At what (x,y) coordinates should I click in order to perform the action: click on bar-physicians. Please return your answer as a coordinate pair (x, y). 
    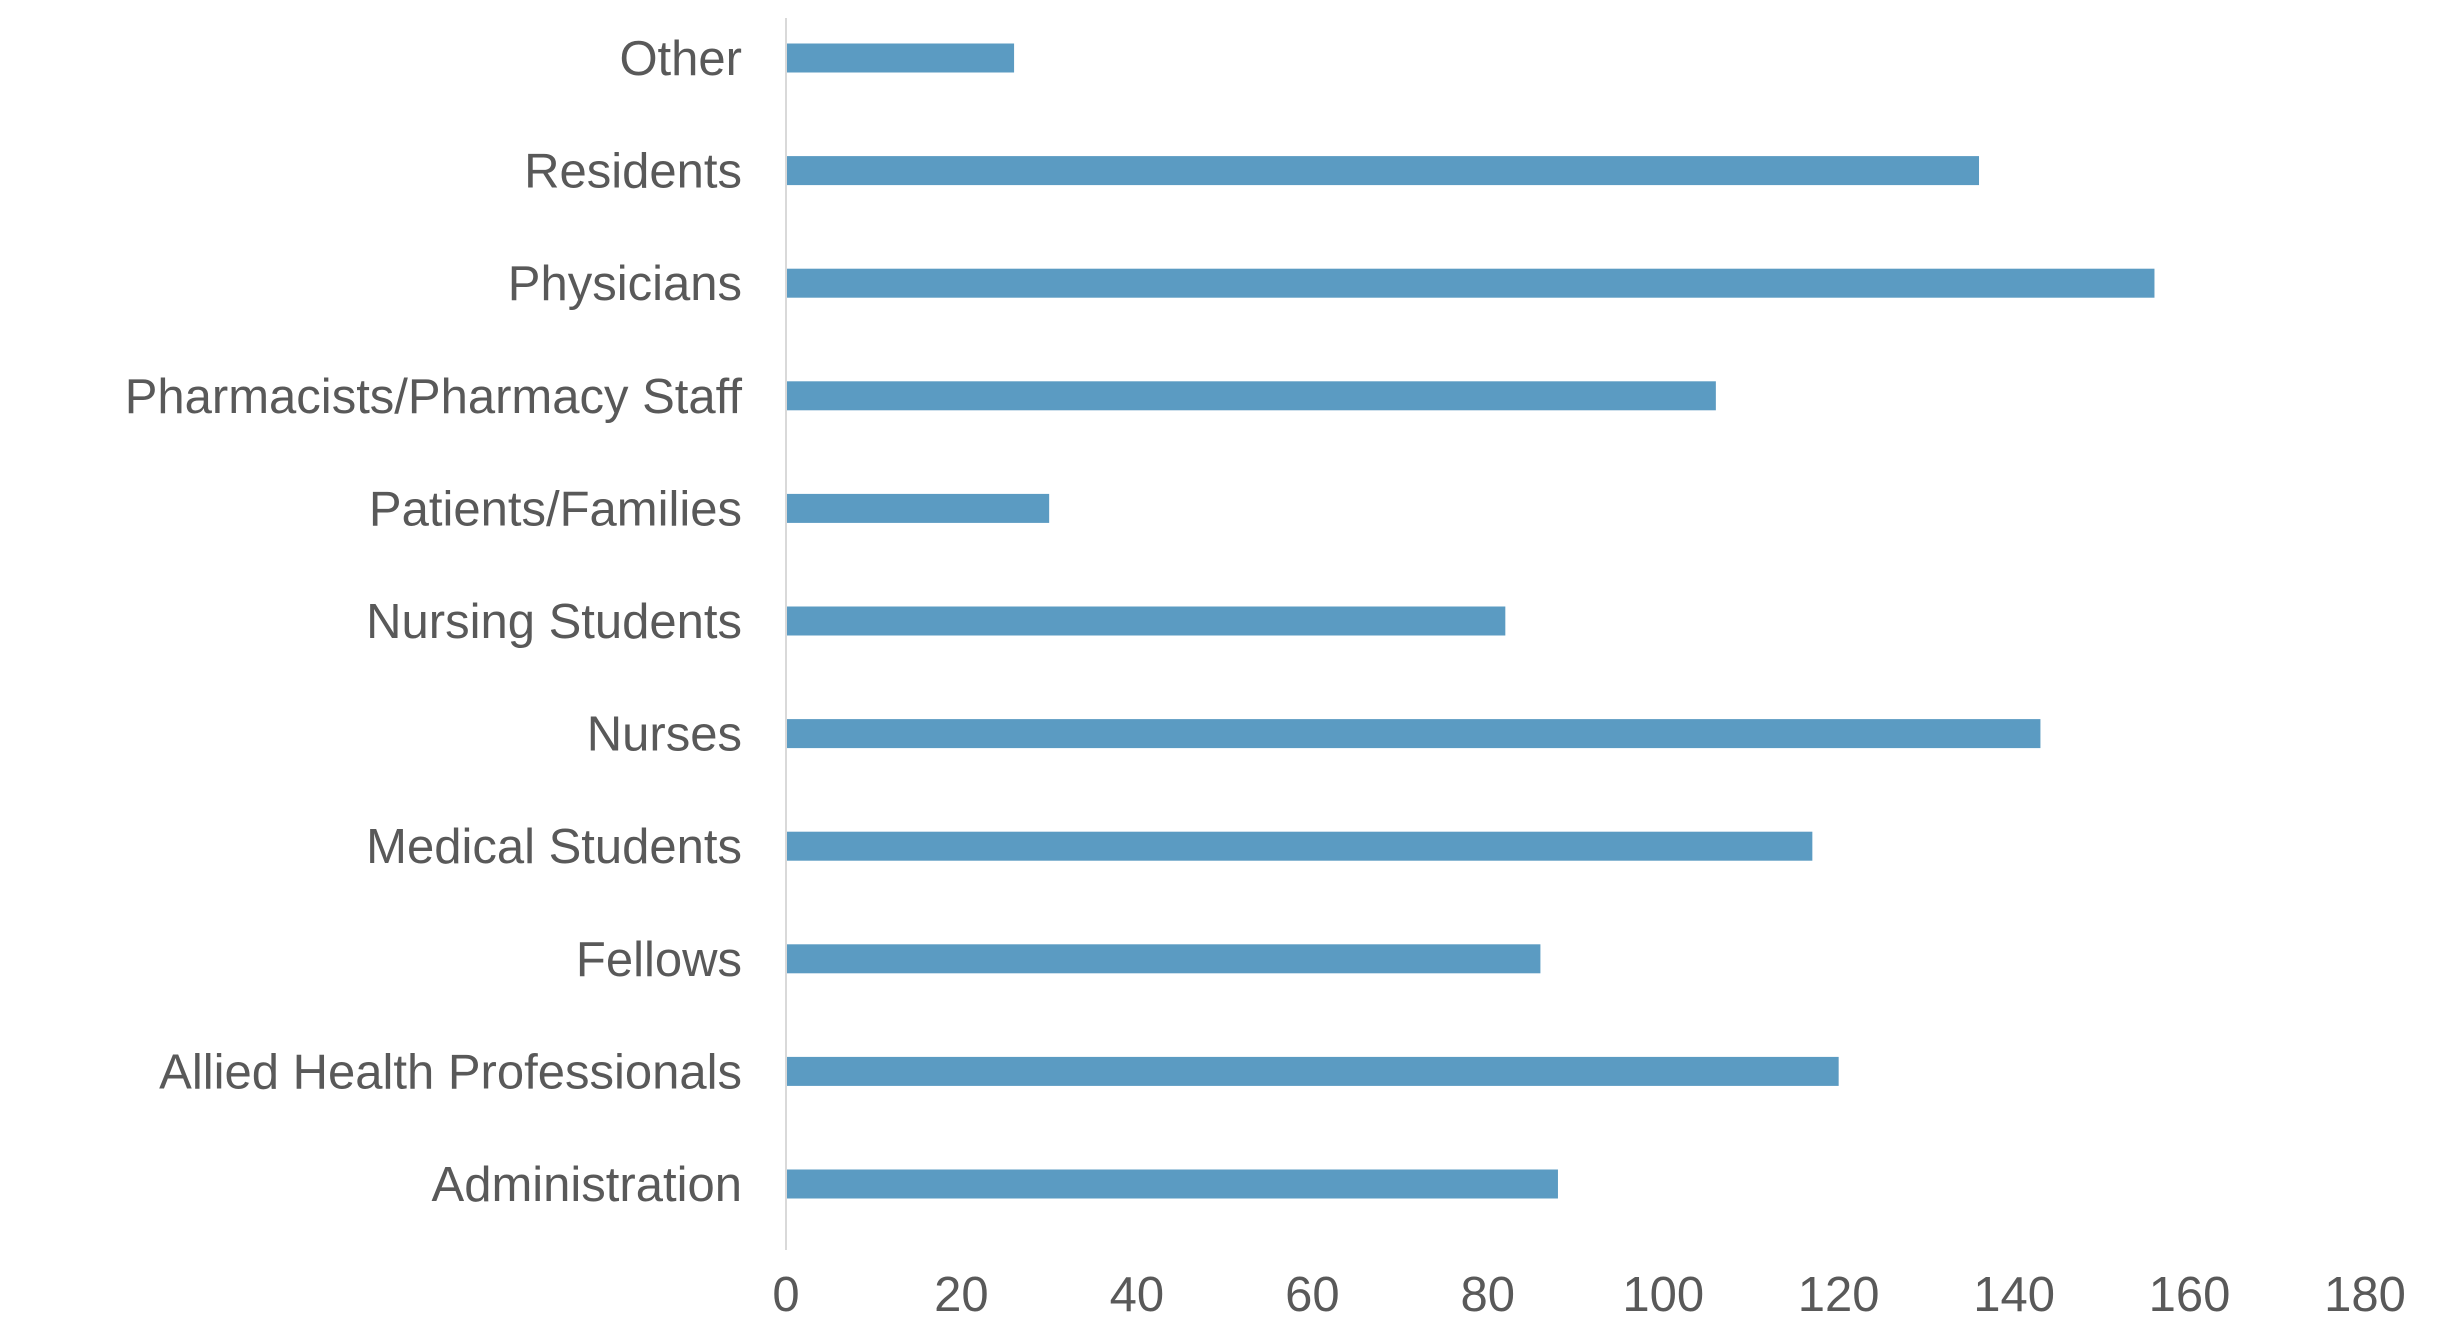
    Looking at the image, I should click on (1471, 283).